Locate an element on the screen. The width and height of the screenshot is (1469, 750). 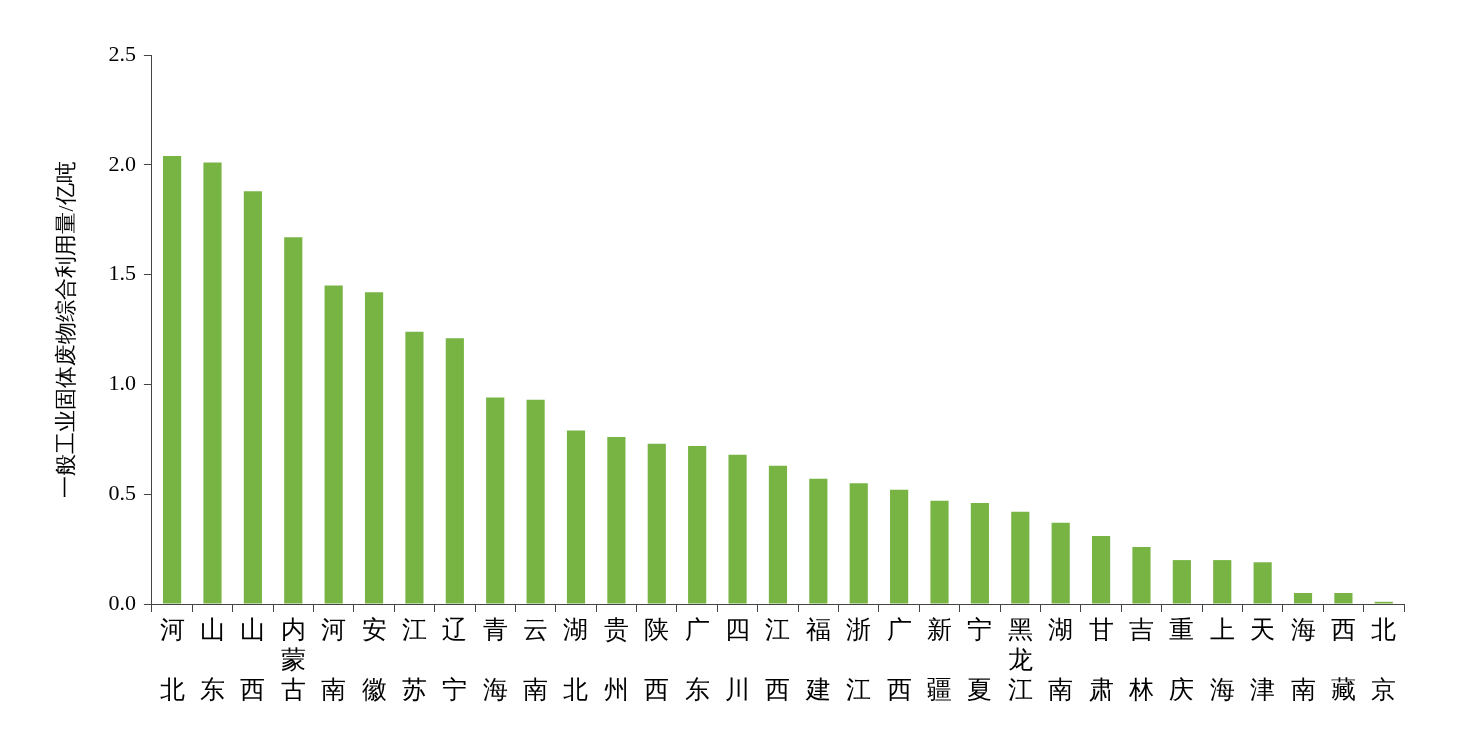
category-label: 广西 is located at coordinates (899, 659).